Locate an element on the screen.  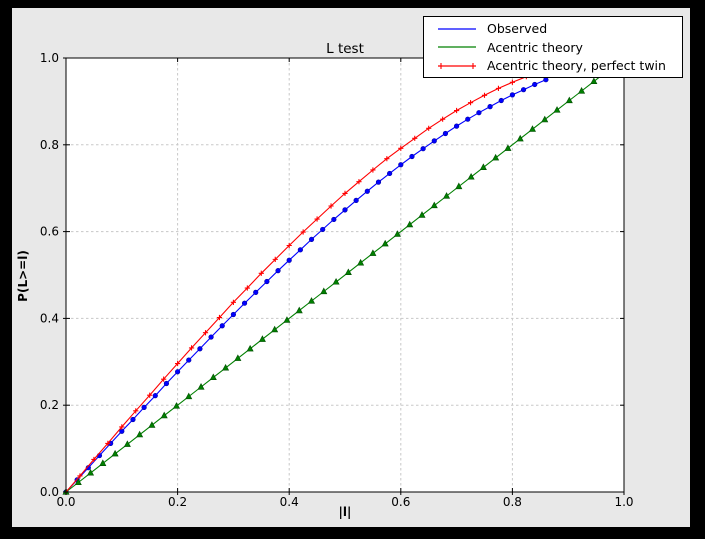
y-tick-label: 1.0 is located at coordinates (49, 58).